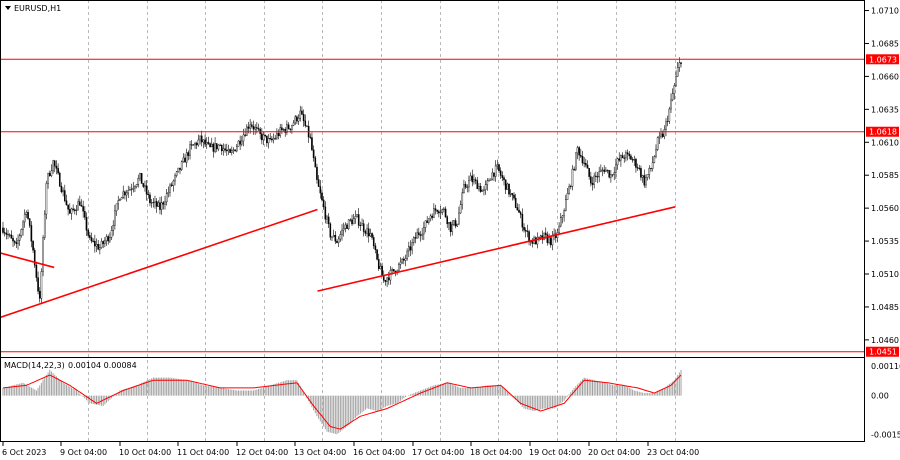  What do you see at coordinates (70, 365) in the screenshot?
I see `macd-title: MACD(14,22,3) 0.00104 0.00084` at bounding box center [70, 365].